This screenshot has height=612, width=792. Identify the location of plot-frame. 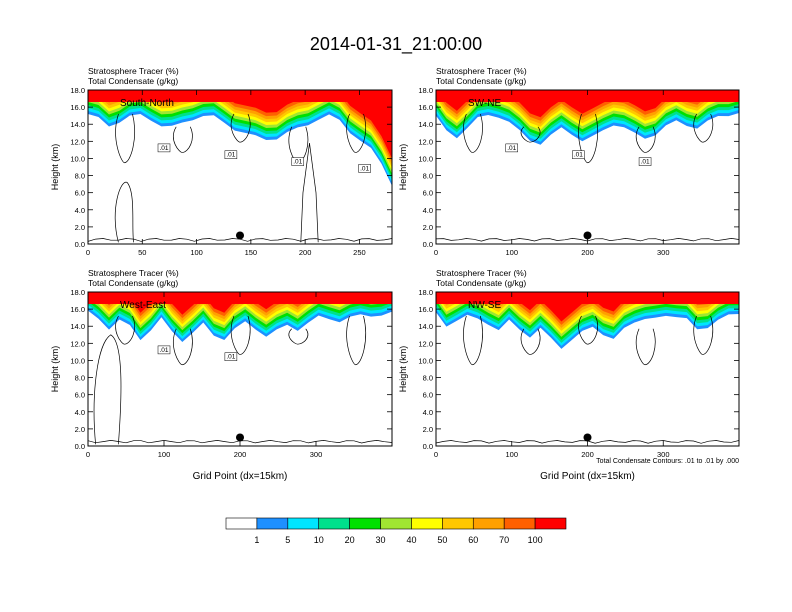
(240, 167).